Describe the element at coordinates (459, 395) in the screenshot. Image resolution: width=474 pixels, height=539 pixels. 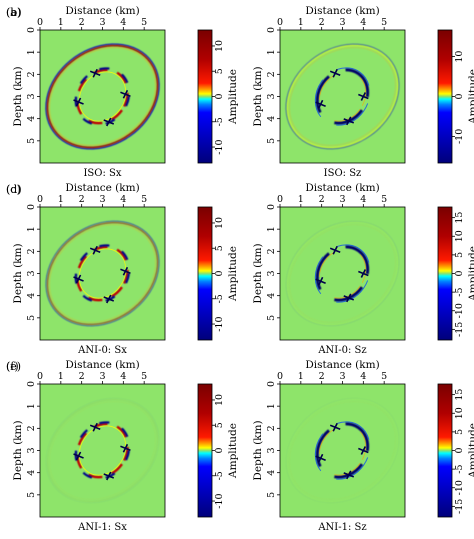
I see `colorbar-tick-label: 15` at that location.